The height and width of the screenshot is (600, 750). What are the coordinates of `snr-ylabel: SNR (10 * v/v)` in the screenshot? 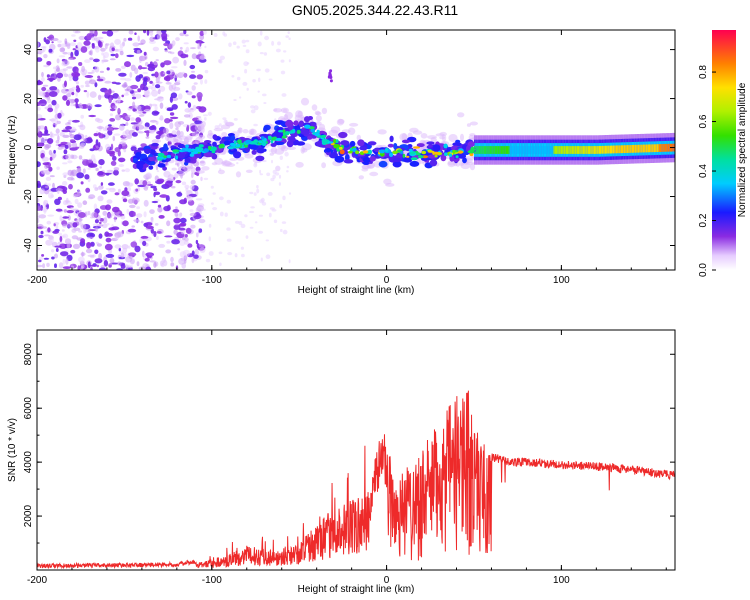 It's located at (12, 450).